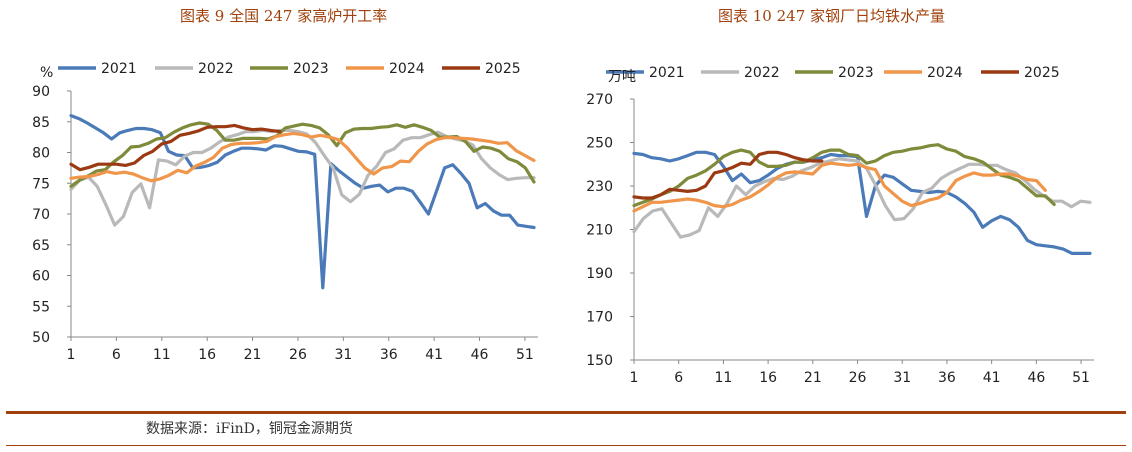  Describe the element at coordinates (41, 154) in the screenshot. I see `y-tick-label: 80` at that location.